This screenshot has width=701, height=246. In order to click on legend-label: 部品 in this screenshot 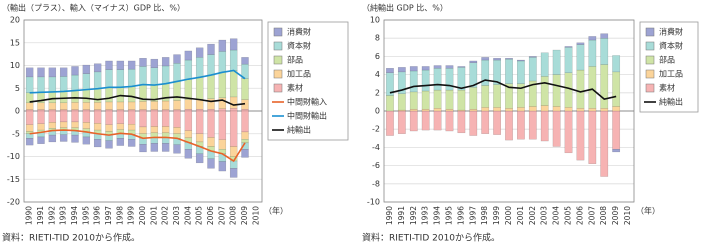, I will do `click(667, 60)`.